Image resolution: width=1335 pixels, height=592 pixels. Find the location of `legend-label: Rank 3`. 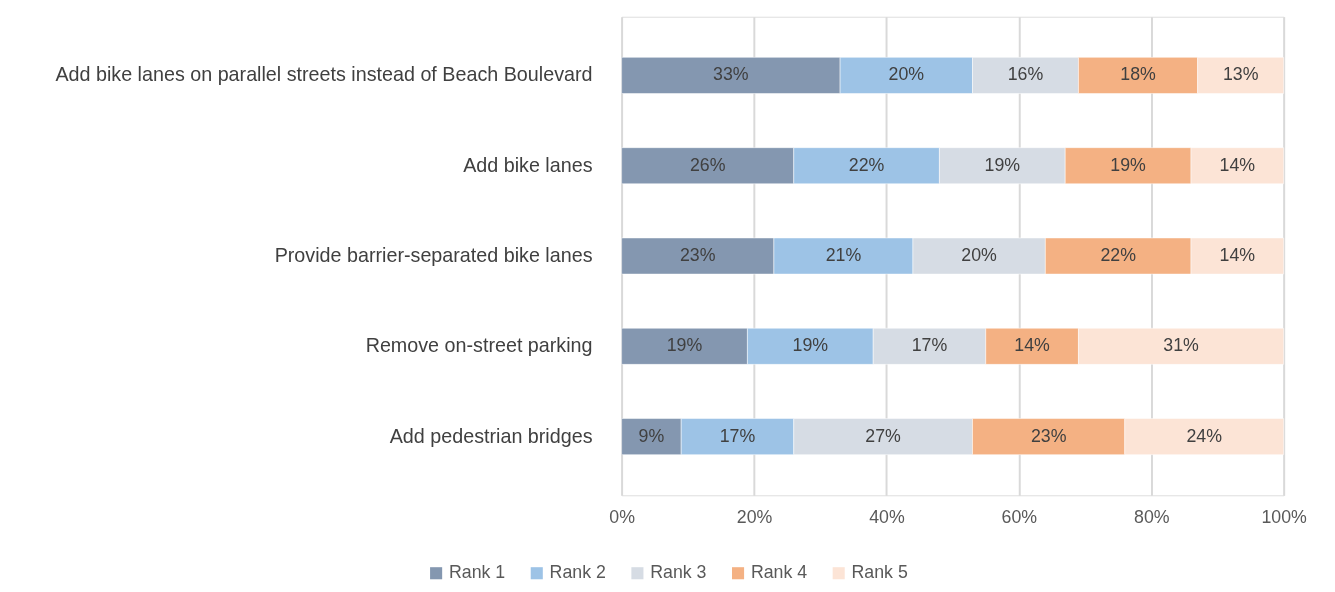

legend-label: Rank 3 is located at coordinates (678, 572).